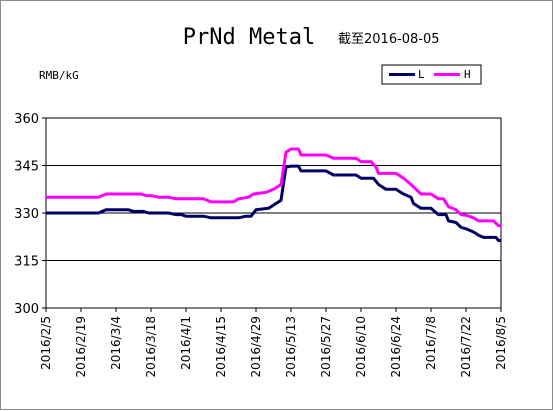 This screenshot has height=411, width=553. I want to click on x-tick-label: 2016/4/15, so click(221, 347).